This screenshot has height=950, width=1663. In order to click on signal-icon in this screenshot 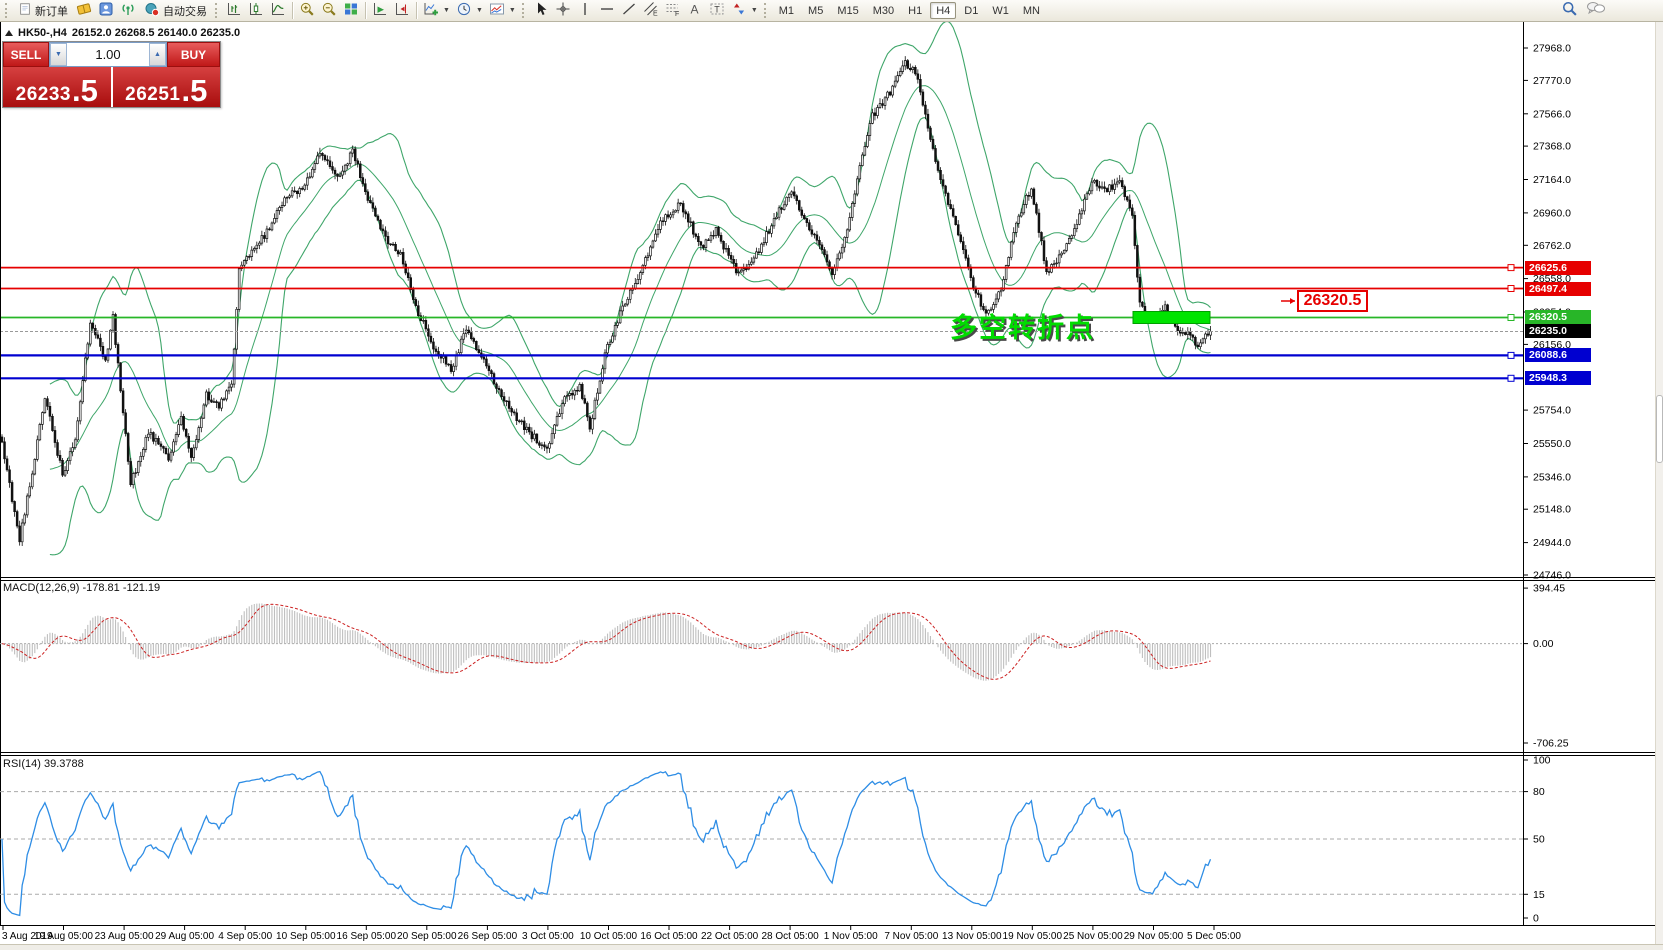, I will do `click(128, 10)`.